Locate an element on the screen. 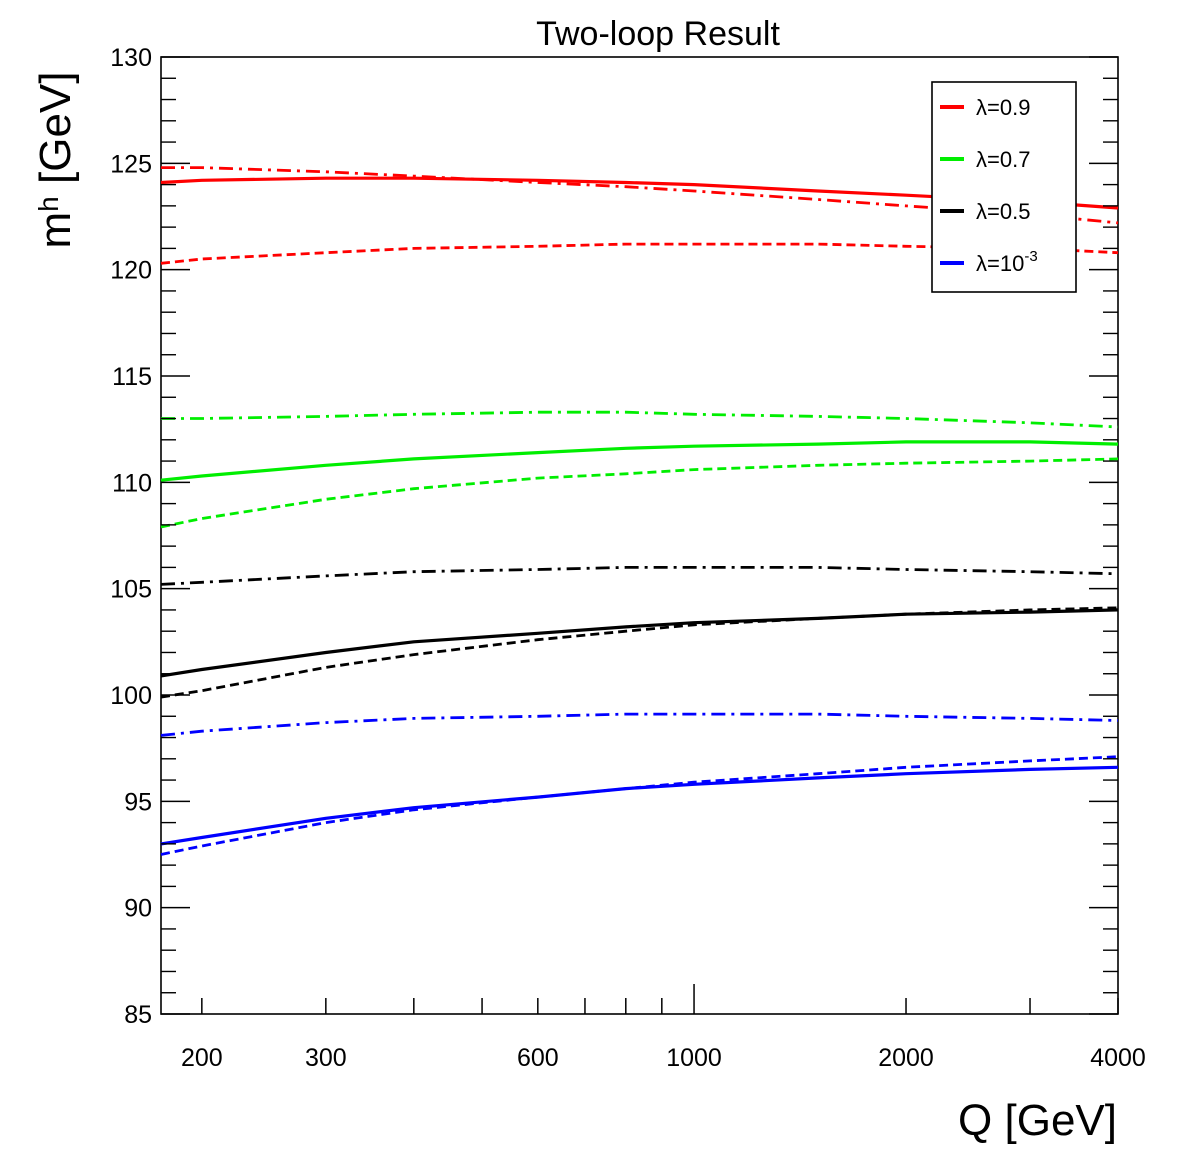 This screenshot has width=1196, height=1166. legend-label-text: λ=0.7 is located at coordinates (1003, 159).